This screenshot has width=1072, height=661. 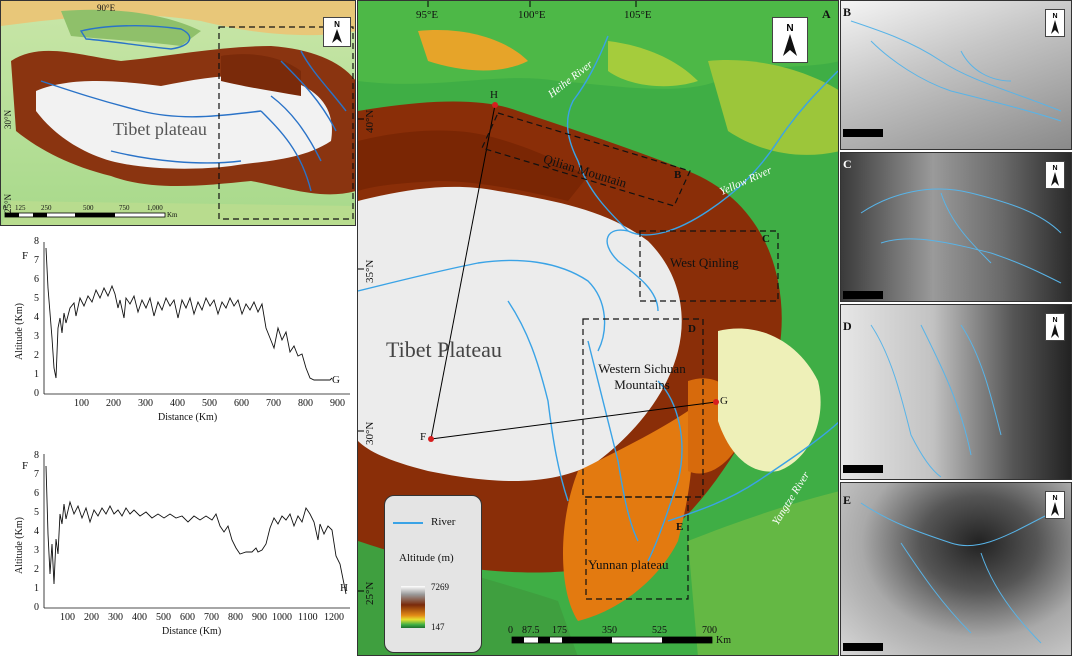 What do you see at coordinates (692, 329) in the screenshot?
I see `box-letter-d: D` at bounding box center [692, 329].